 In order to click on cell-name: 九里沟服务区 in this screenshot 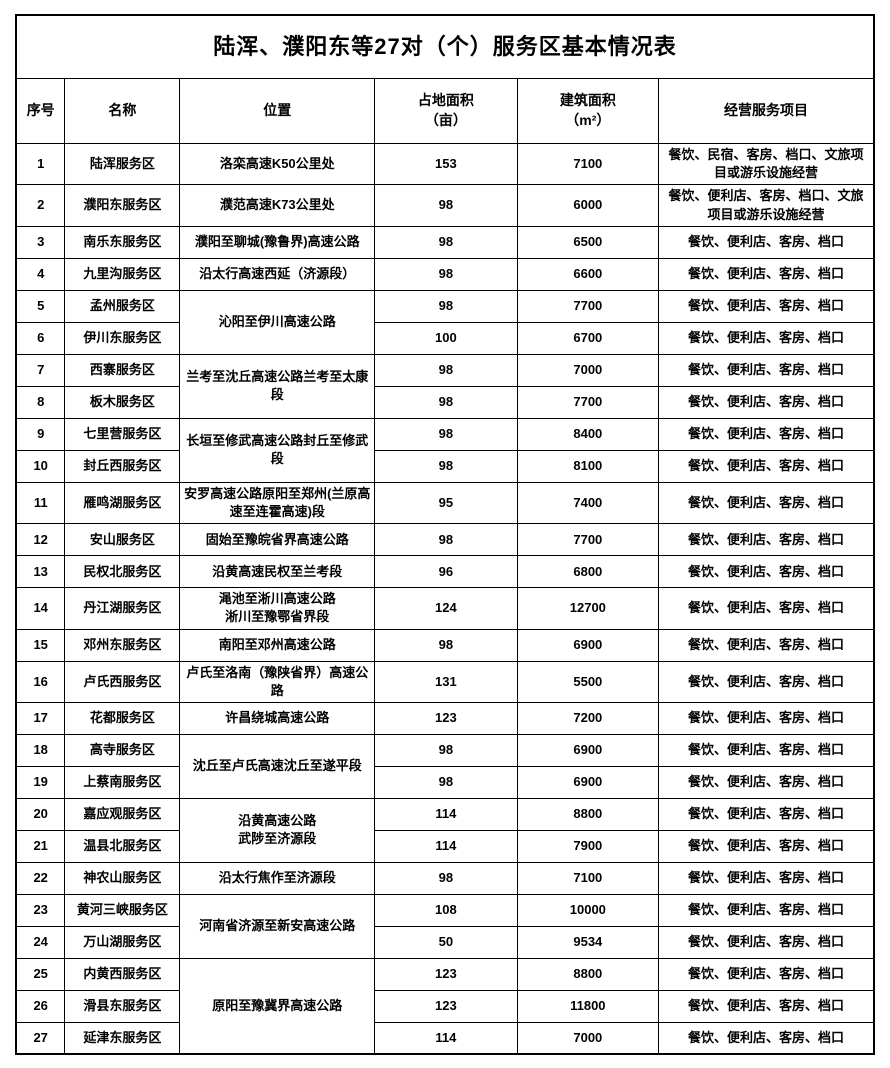, I will do `click(122, 274)`.